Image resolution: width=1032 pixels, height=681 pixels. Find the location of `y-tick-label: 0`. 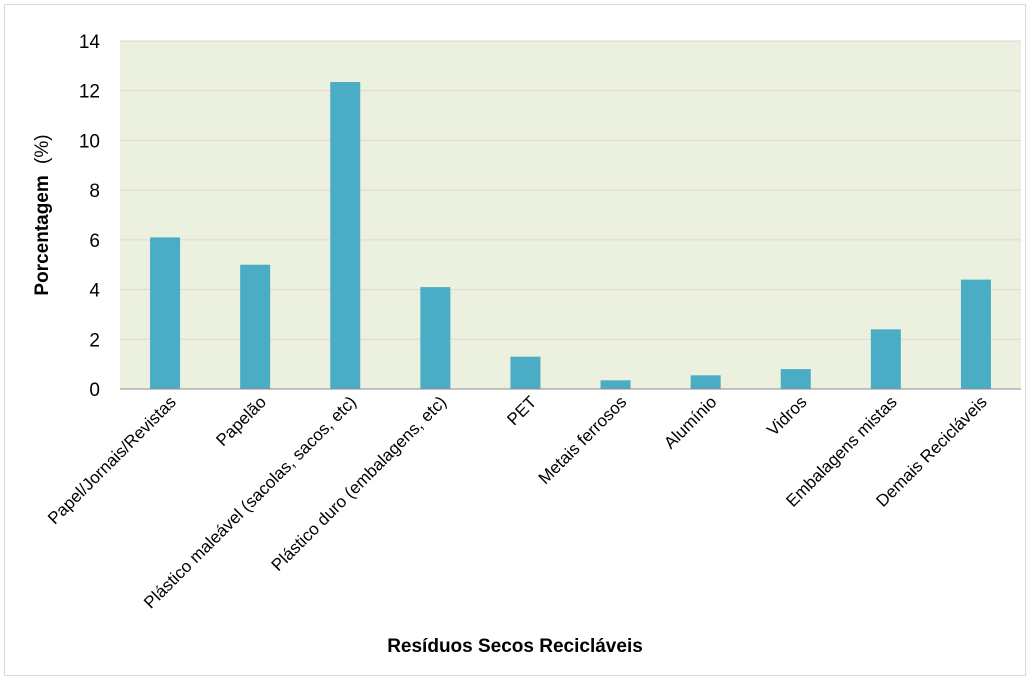

y-tick-label: 0 is located at coordinates (94, 390).